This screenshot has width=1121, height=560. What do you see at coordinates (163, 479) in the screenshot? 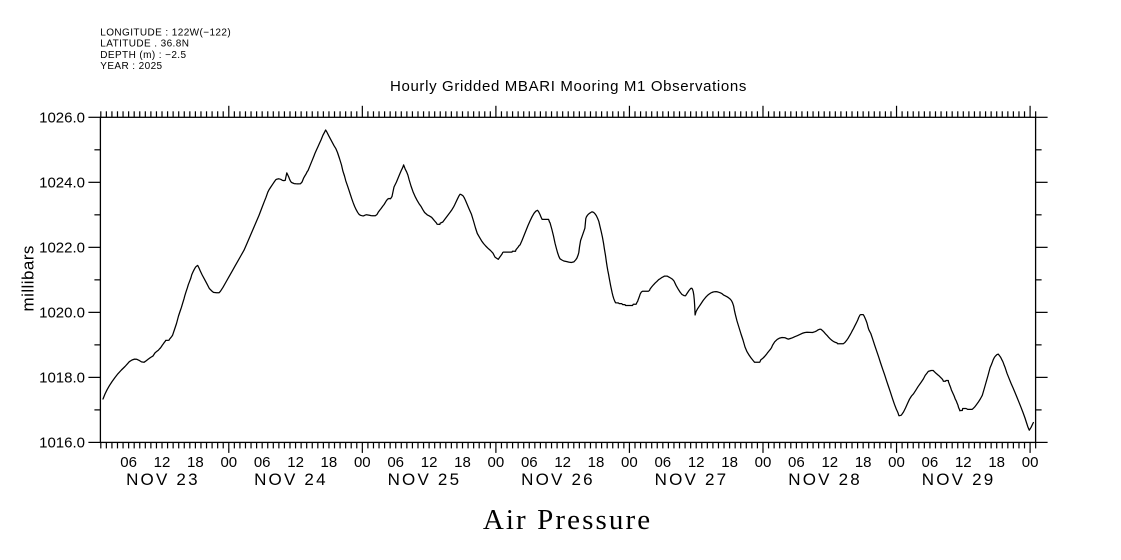
I see `svg-text: NOV 23` at bounding box center [163, 479].